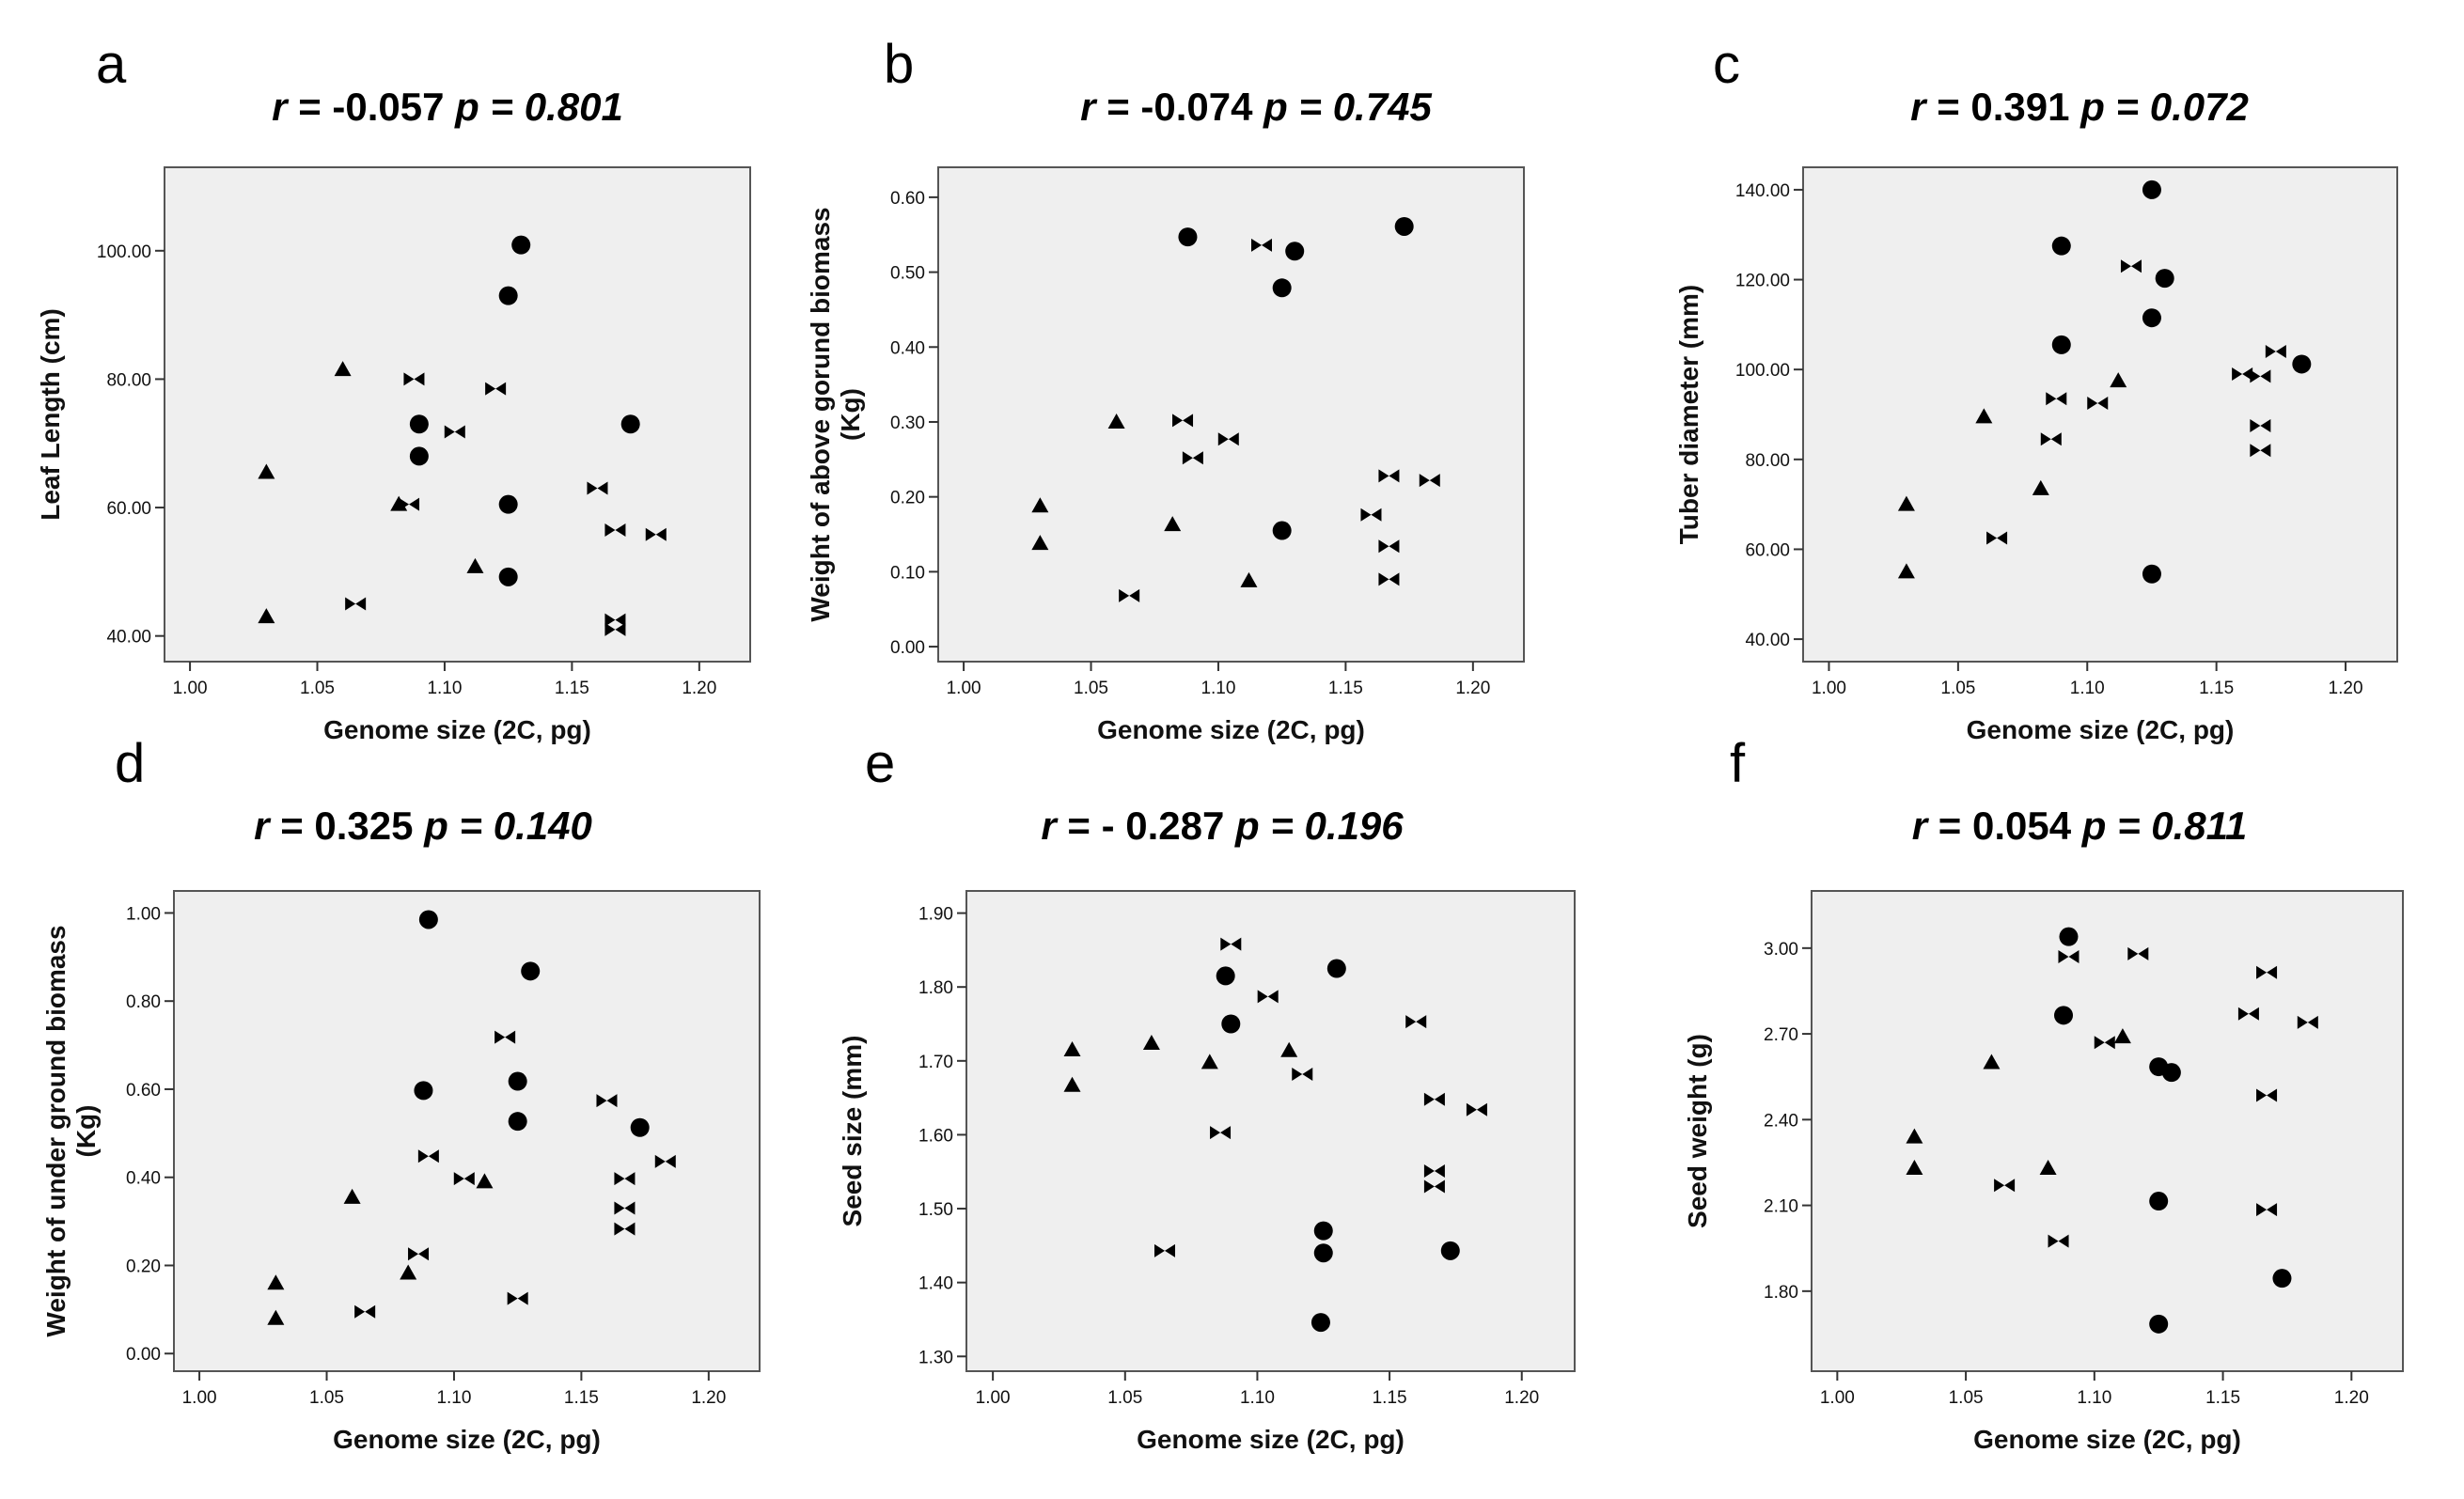 The image size is (2464, 1499). I want to click on y-tick-label: 1.30, so click(936, 1358).